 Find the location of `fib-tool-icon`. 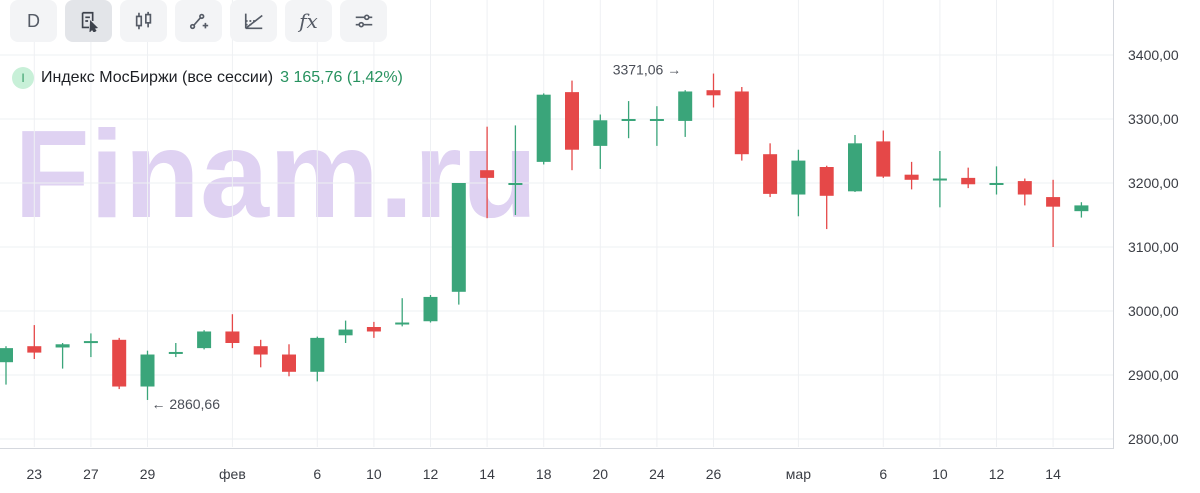

fib-tool-icon is located at coordinates (253, 21).